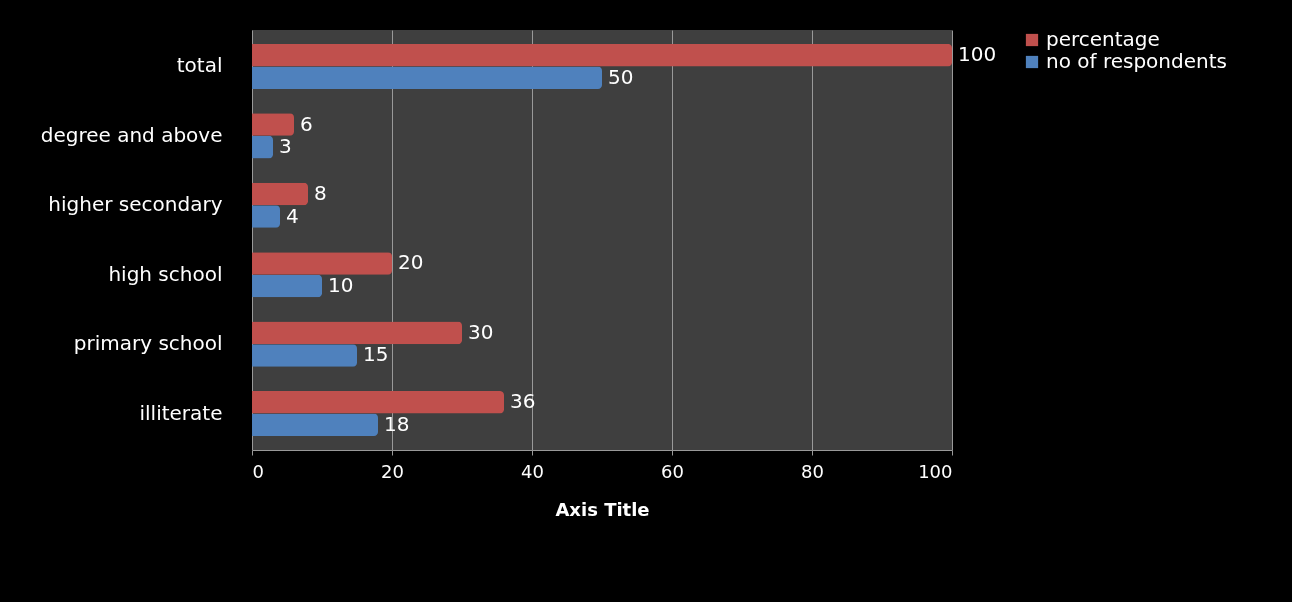  I want to click on data-label: 36, so click(523, 401).